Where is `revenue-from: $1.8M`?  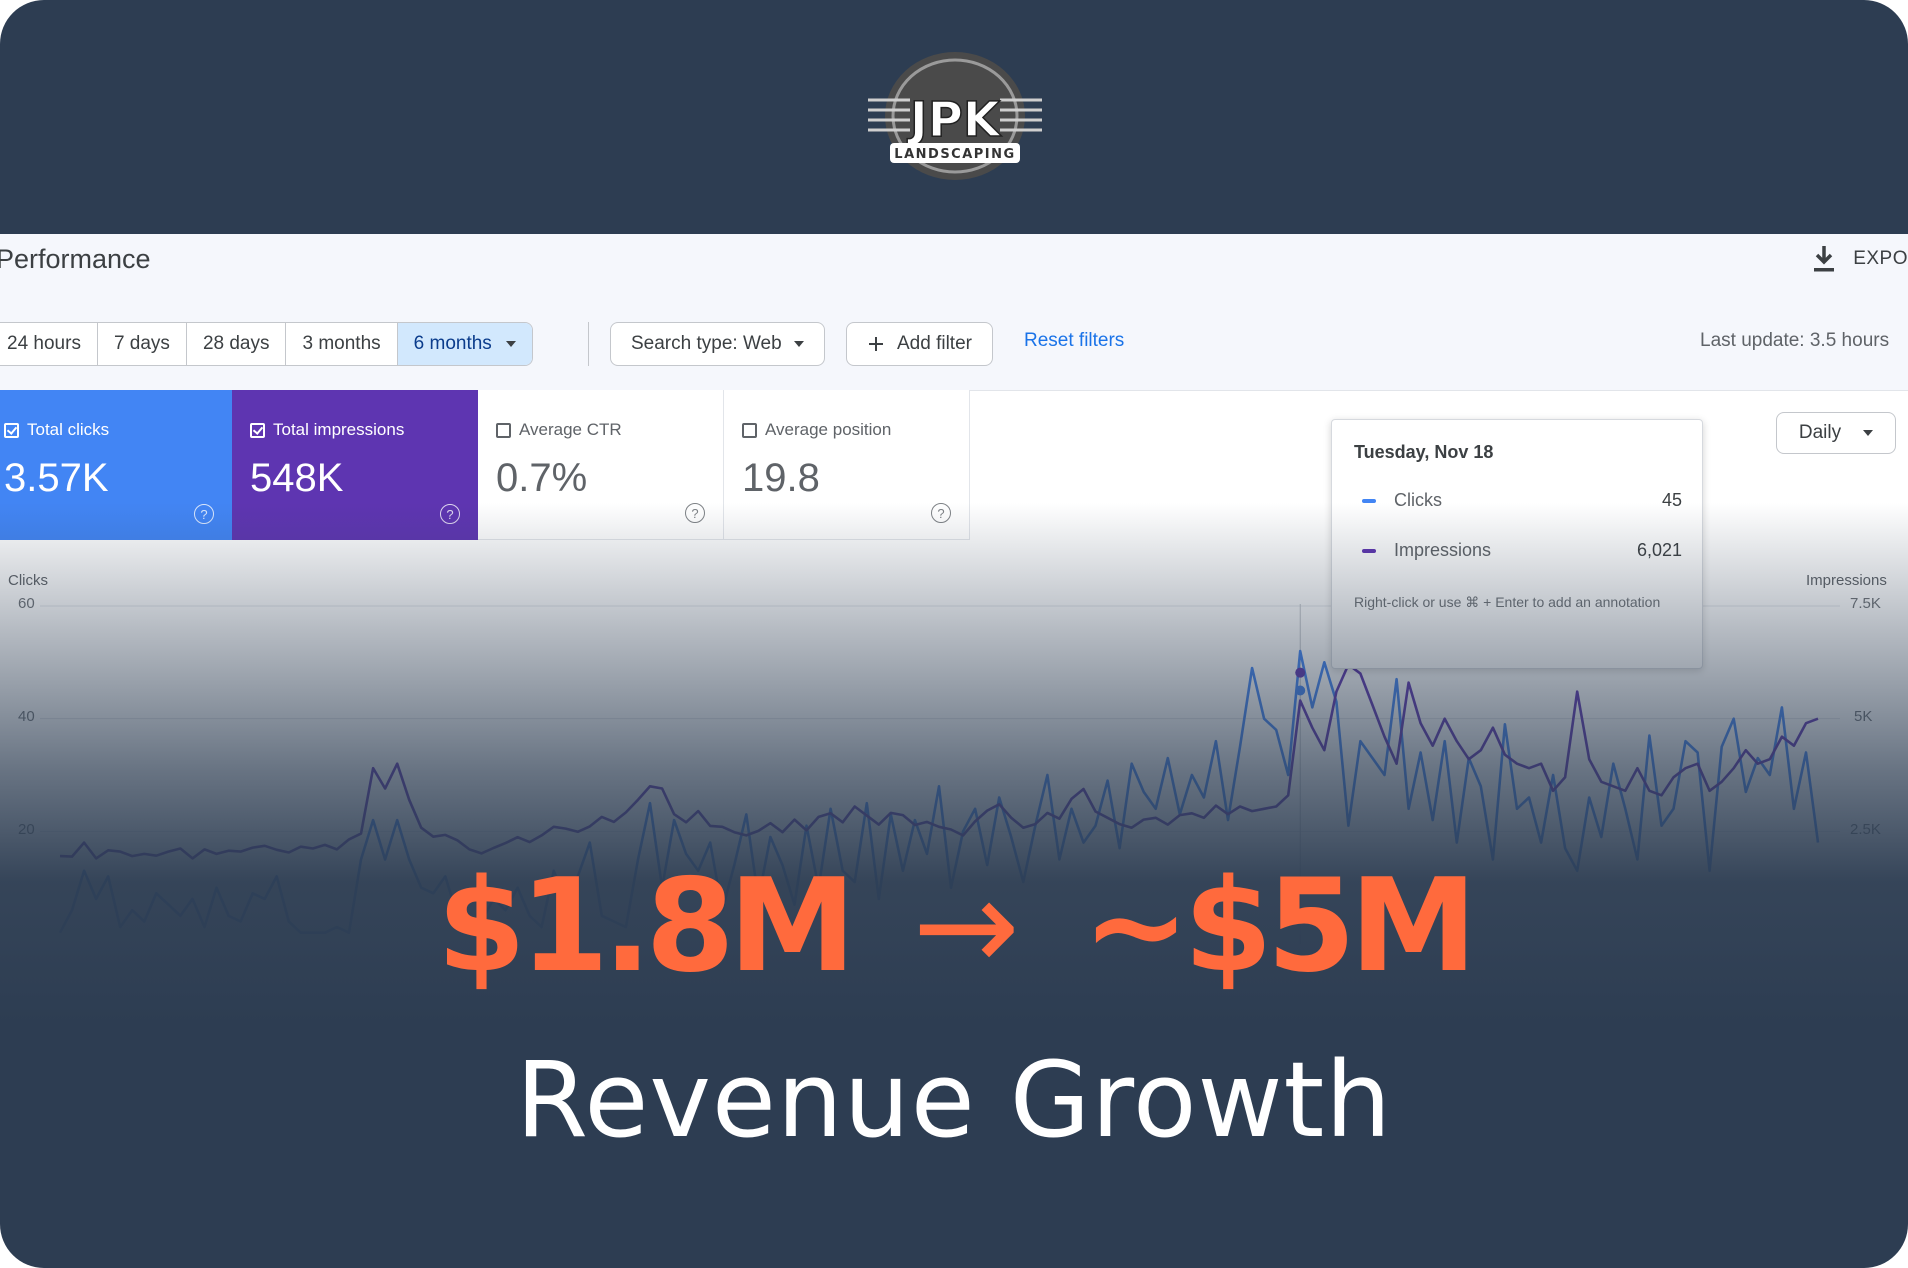 revenue-from: $1.8M is located at coordinates (646, 926).